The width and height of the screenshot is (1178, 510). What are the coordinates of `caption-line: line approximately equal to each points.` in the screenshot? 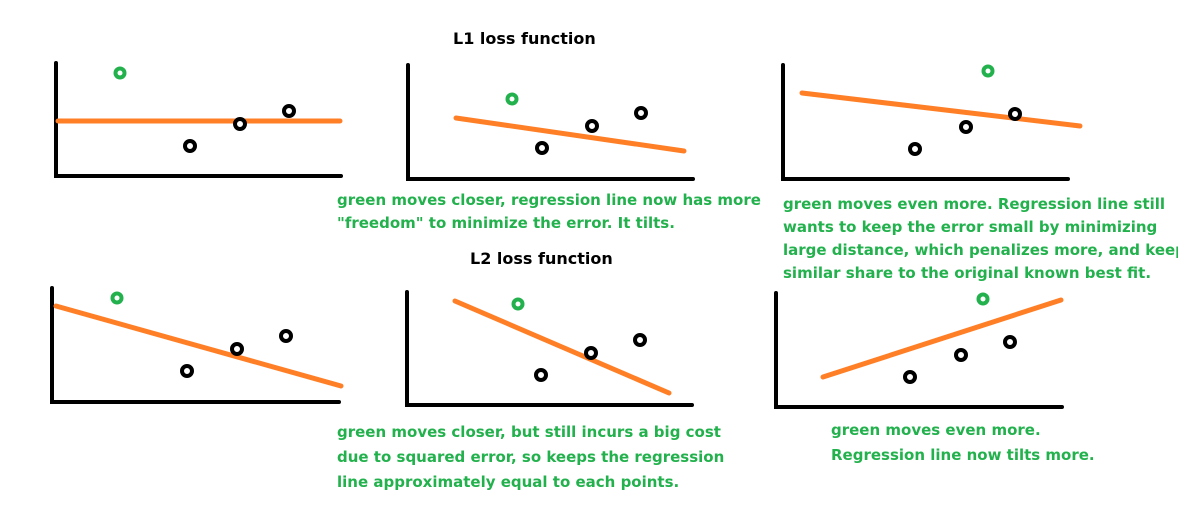 It's located at (508, 482).